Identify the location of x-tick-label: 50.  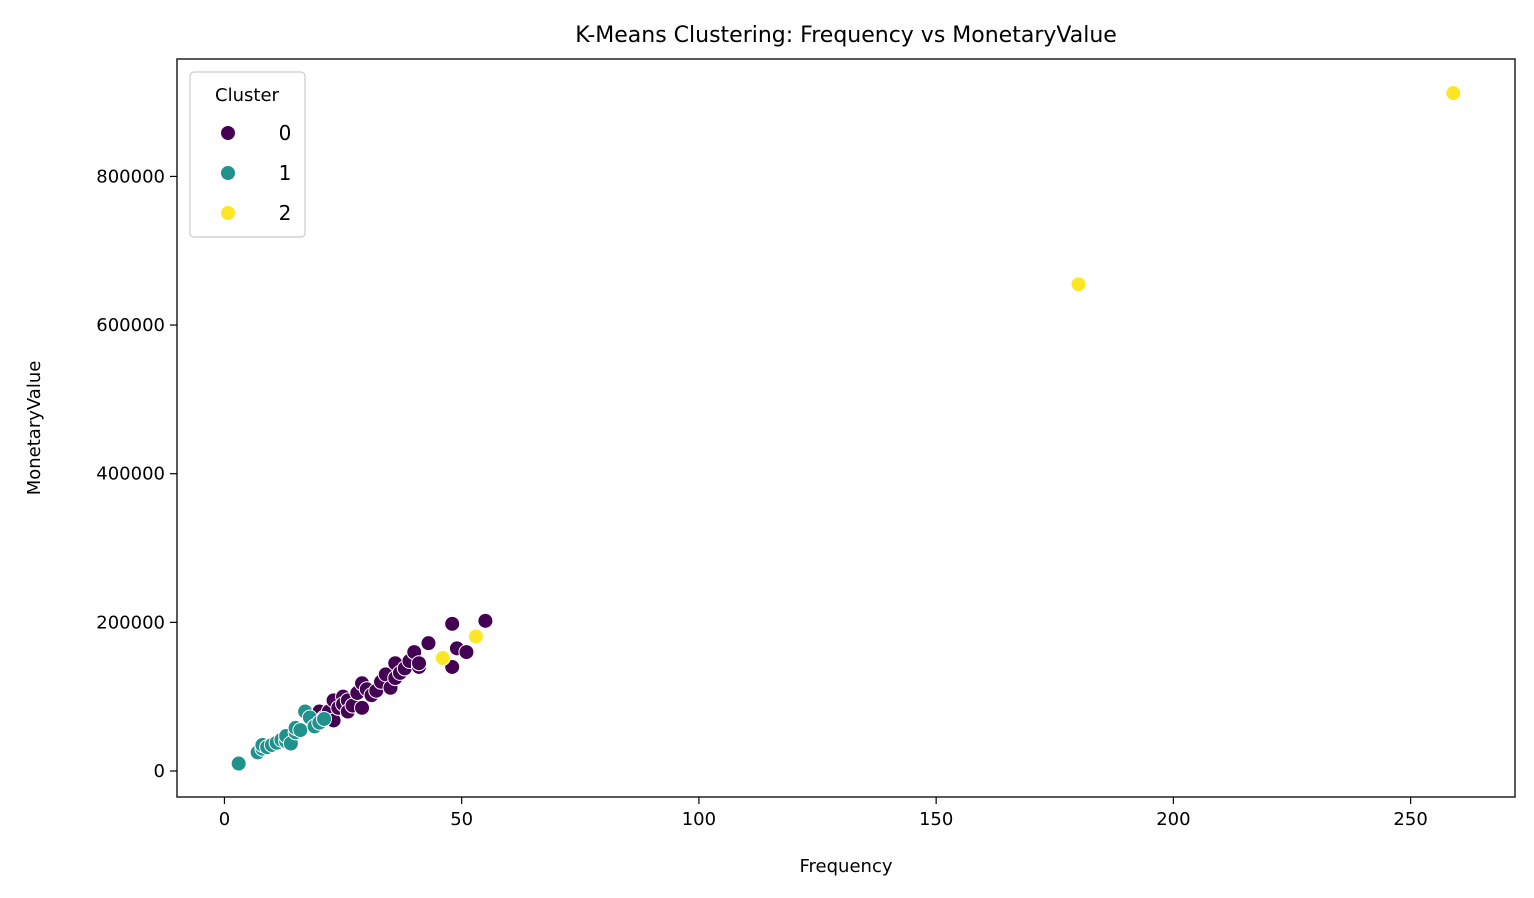
(461, 819).